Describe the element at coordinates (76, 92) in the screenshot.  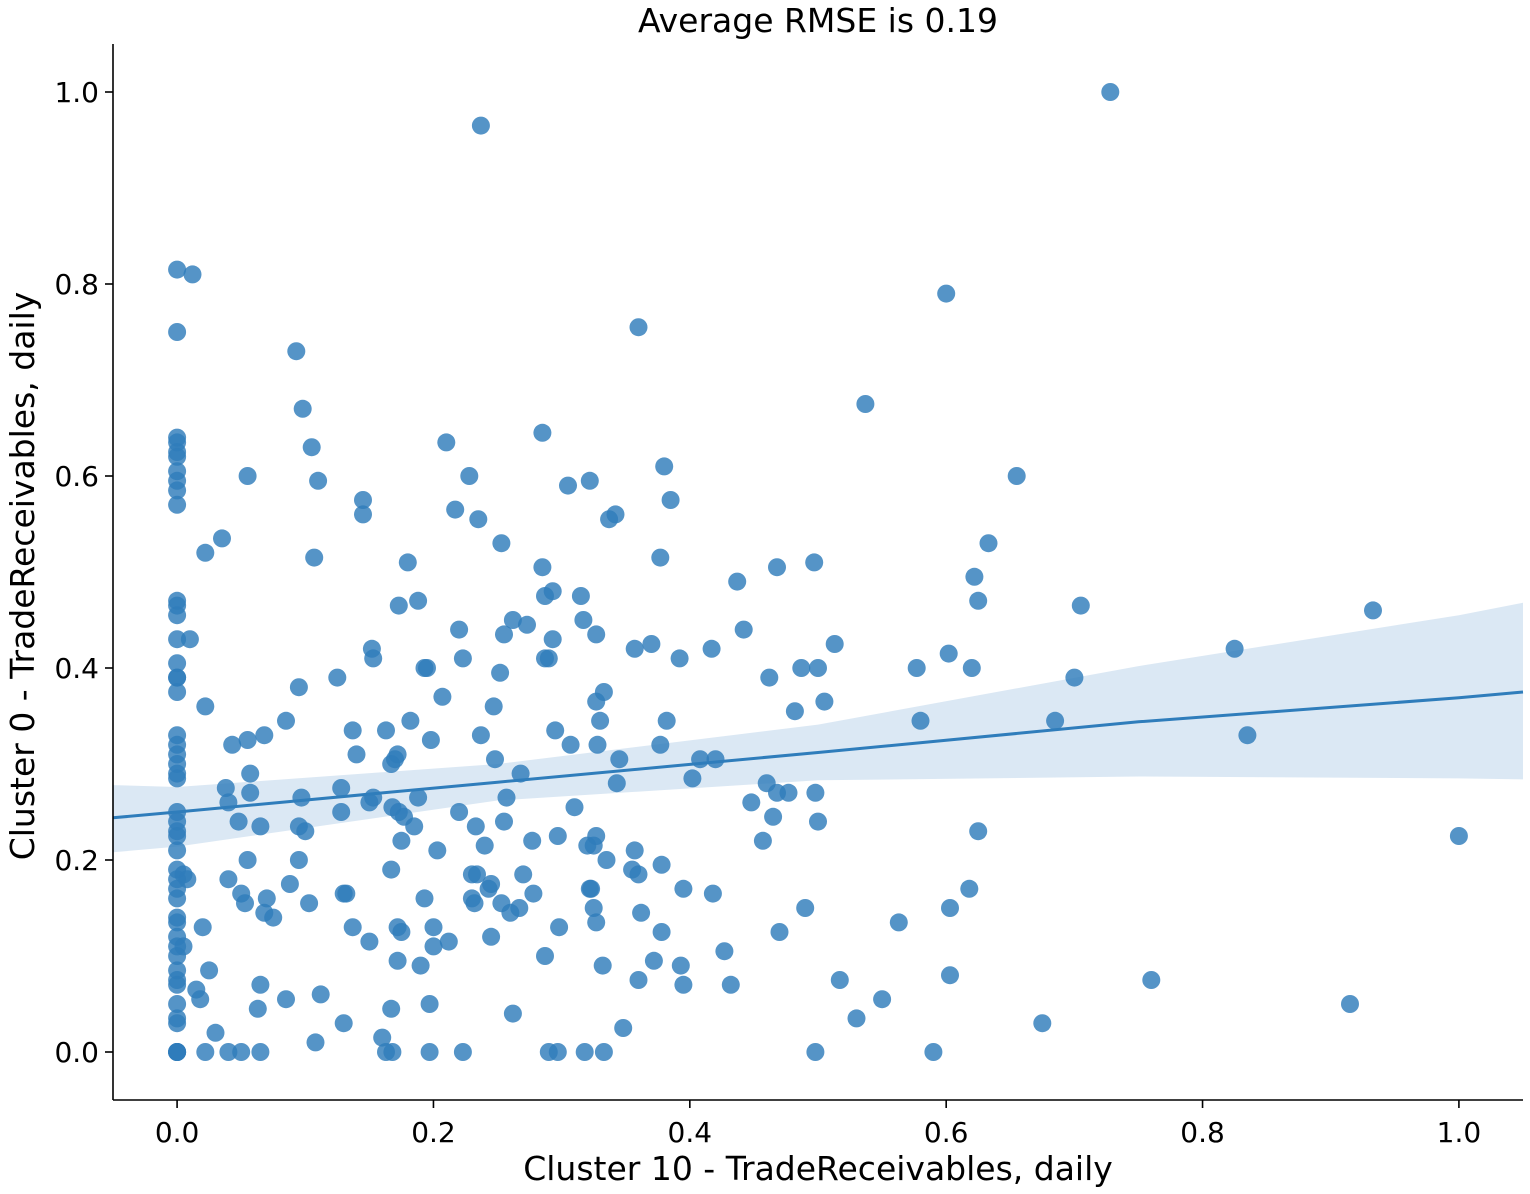
I see `y-tick-label: 1.0` at that location.